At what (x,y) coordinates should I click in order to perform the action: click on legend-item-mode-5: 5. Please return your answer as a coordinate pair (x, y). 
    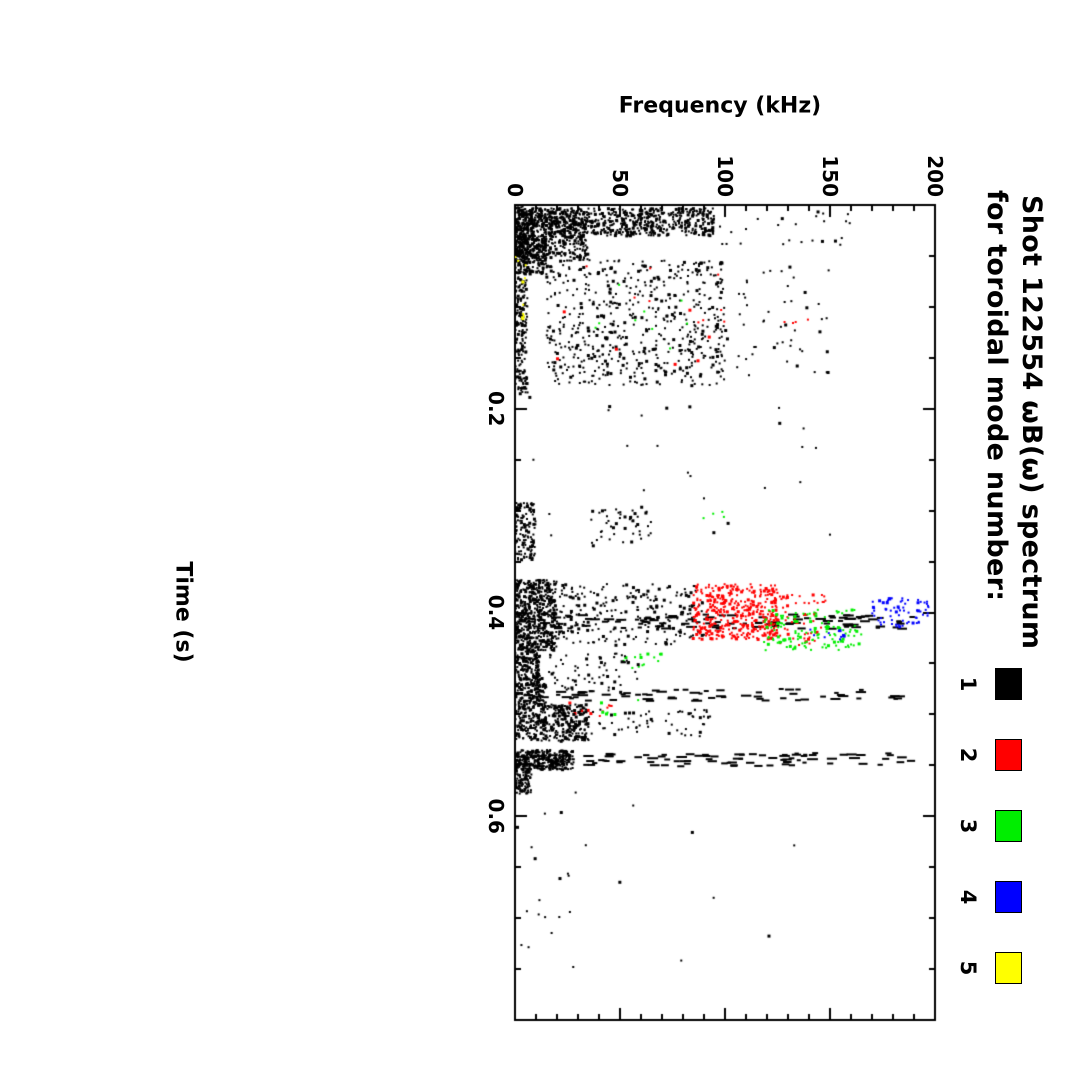
    Looking at the image, I should click on (989, 968).